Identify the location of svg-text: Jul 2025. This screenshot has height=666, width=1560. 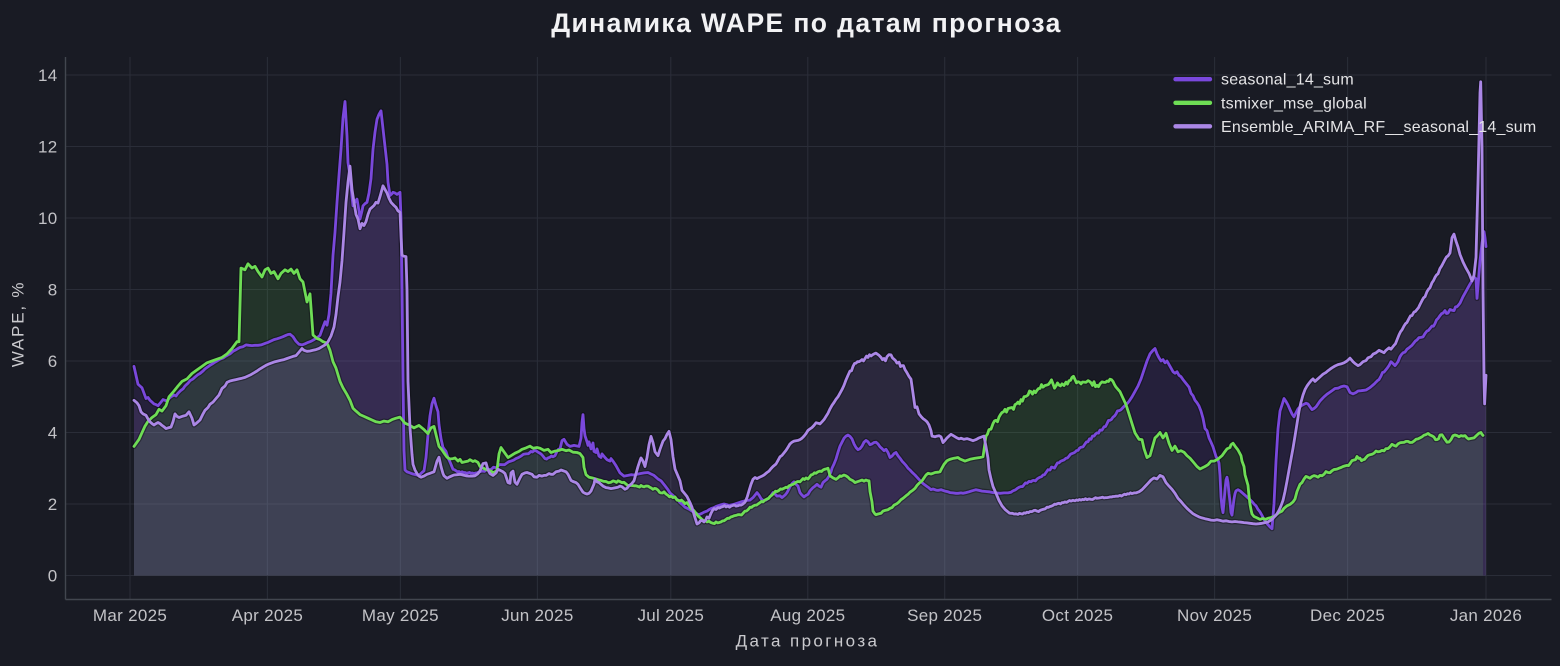
(670, 615).